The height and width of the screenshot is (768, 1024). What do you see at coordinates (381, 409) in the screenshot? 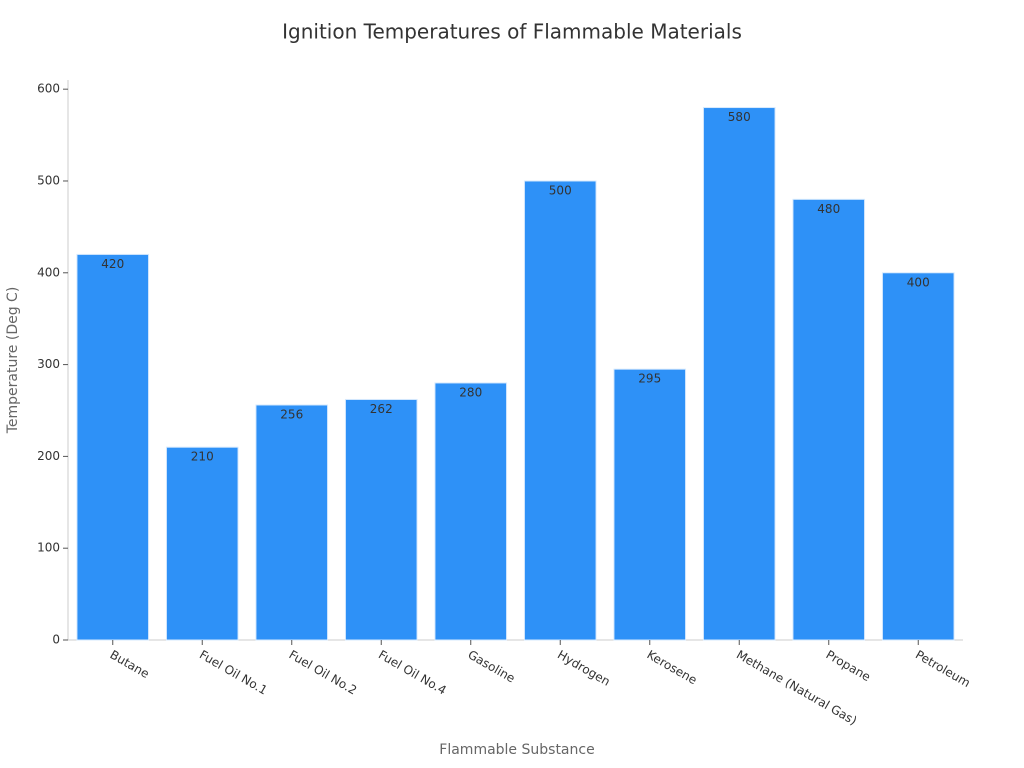
I see `value-label: 262` at bounding box center [381, 409].